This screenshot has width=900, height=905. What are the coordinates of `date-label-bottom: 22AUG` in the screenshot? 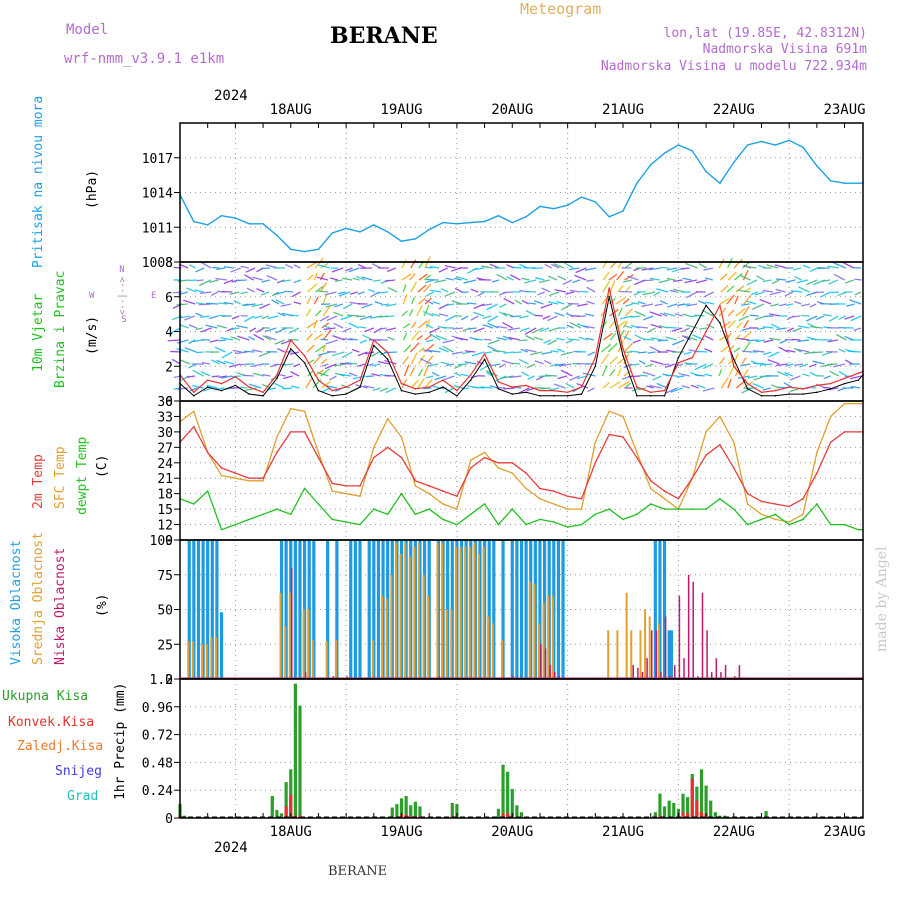 It's located at (734, 832).